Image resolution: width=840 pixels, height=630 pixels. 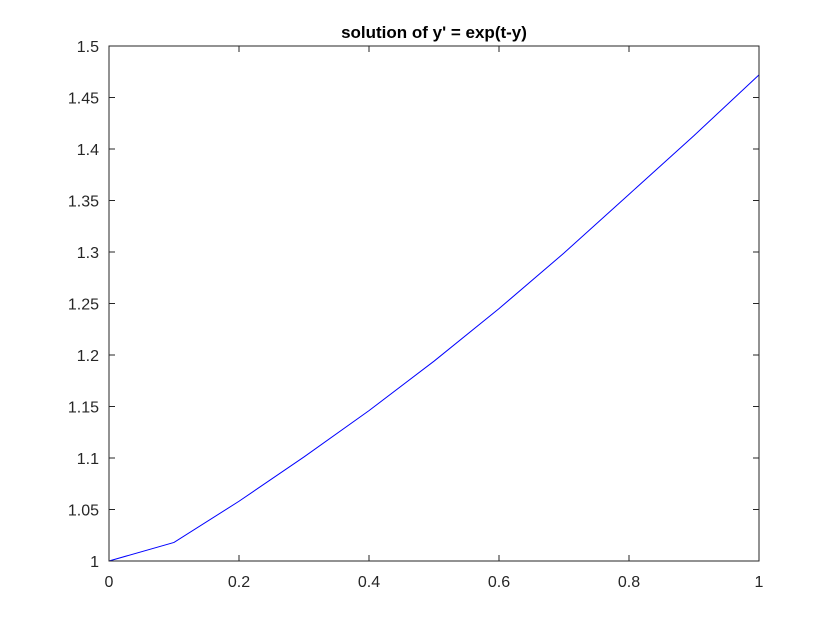 I want to click on x-tick-label: 0.6, so click(x=499, y=582).